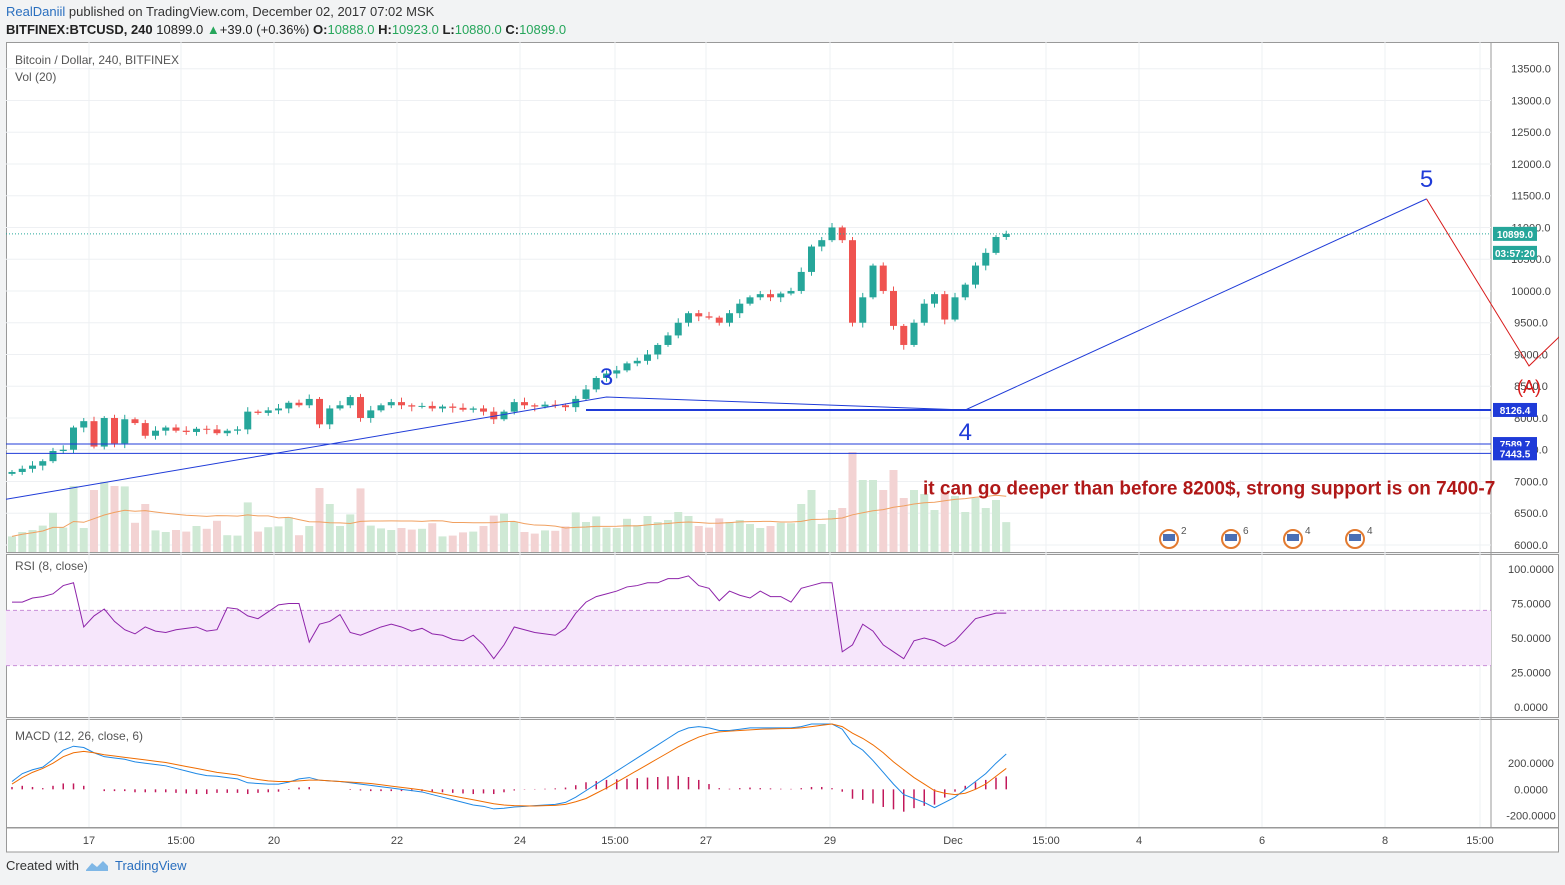 The width and height of the screenshot is (1565, 885). I want to click on open-value: 10888.0, so click(351, 29).